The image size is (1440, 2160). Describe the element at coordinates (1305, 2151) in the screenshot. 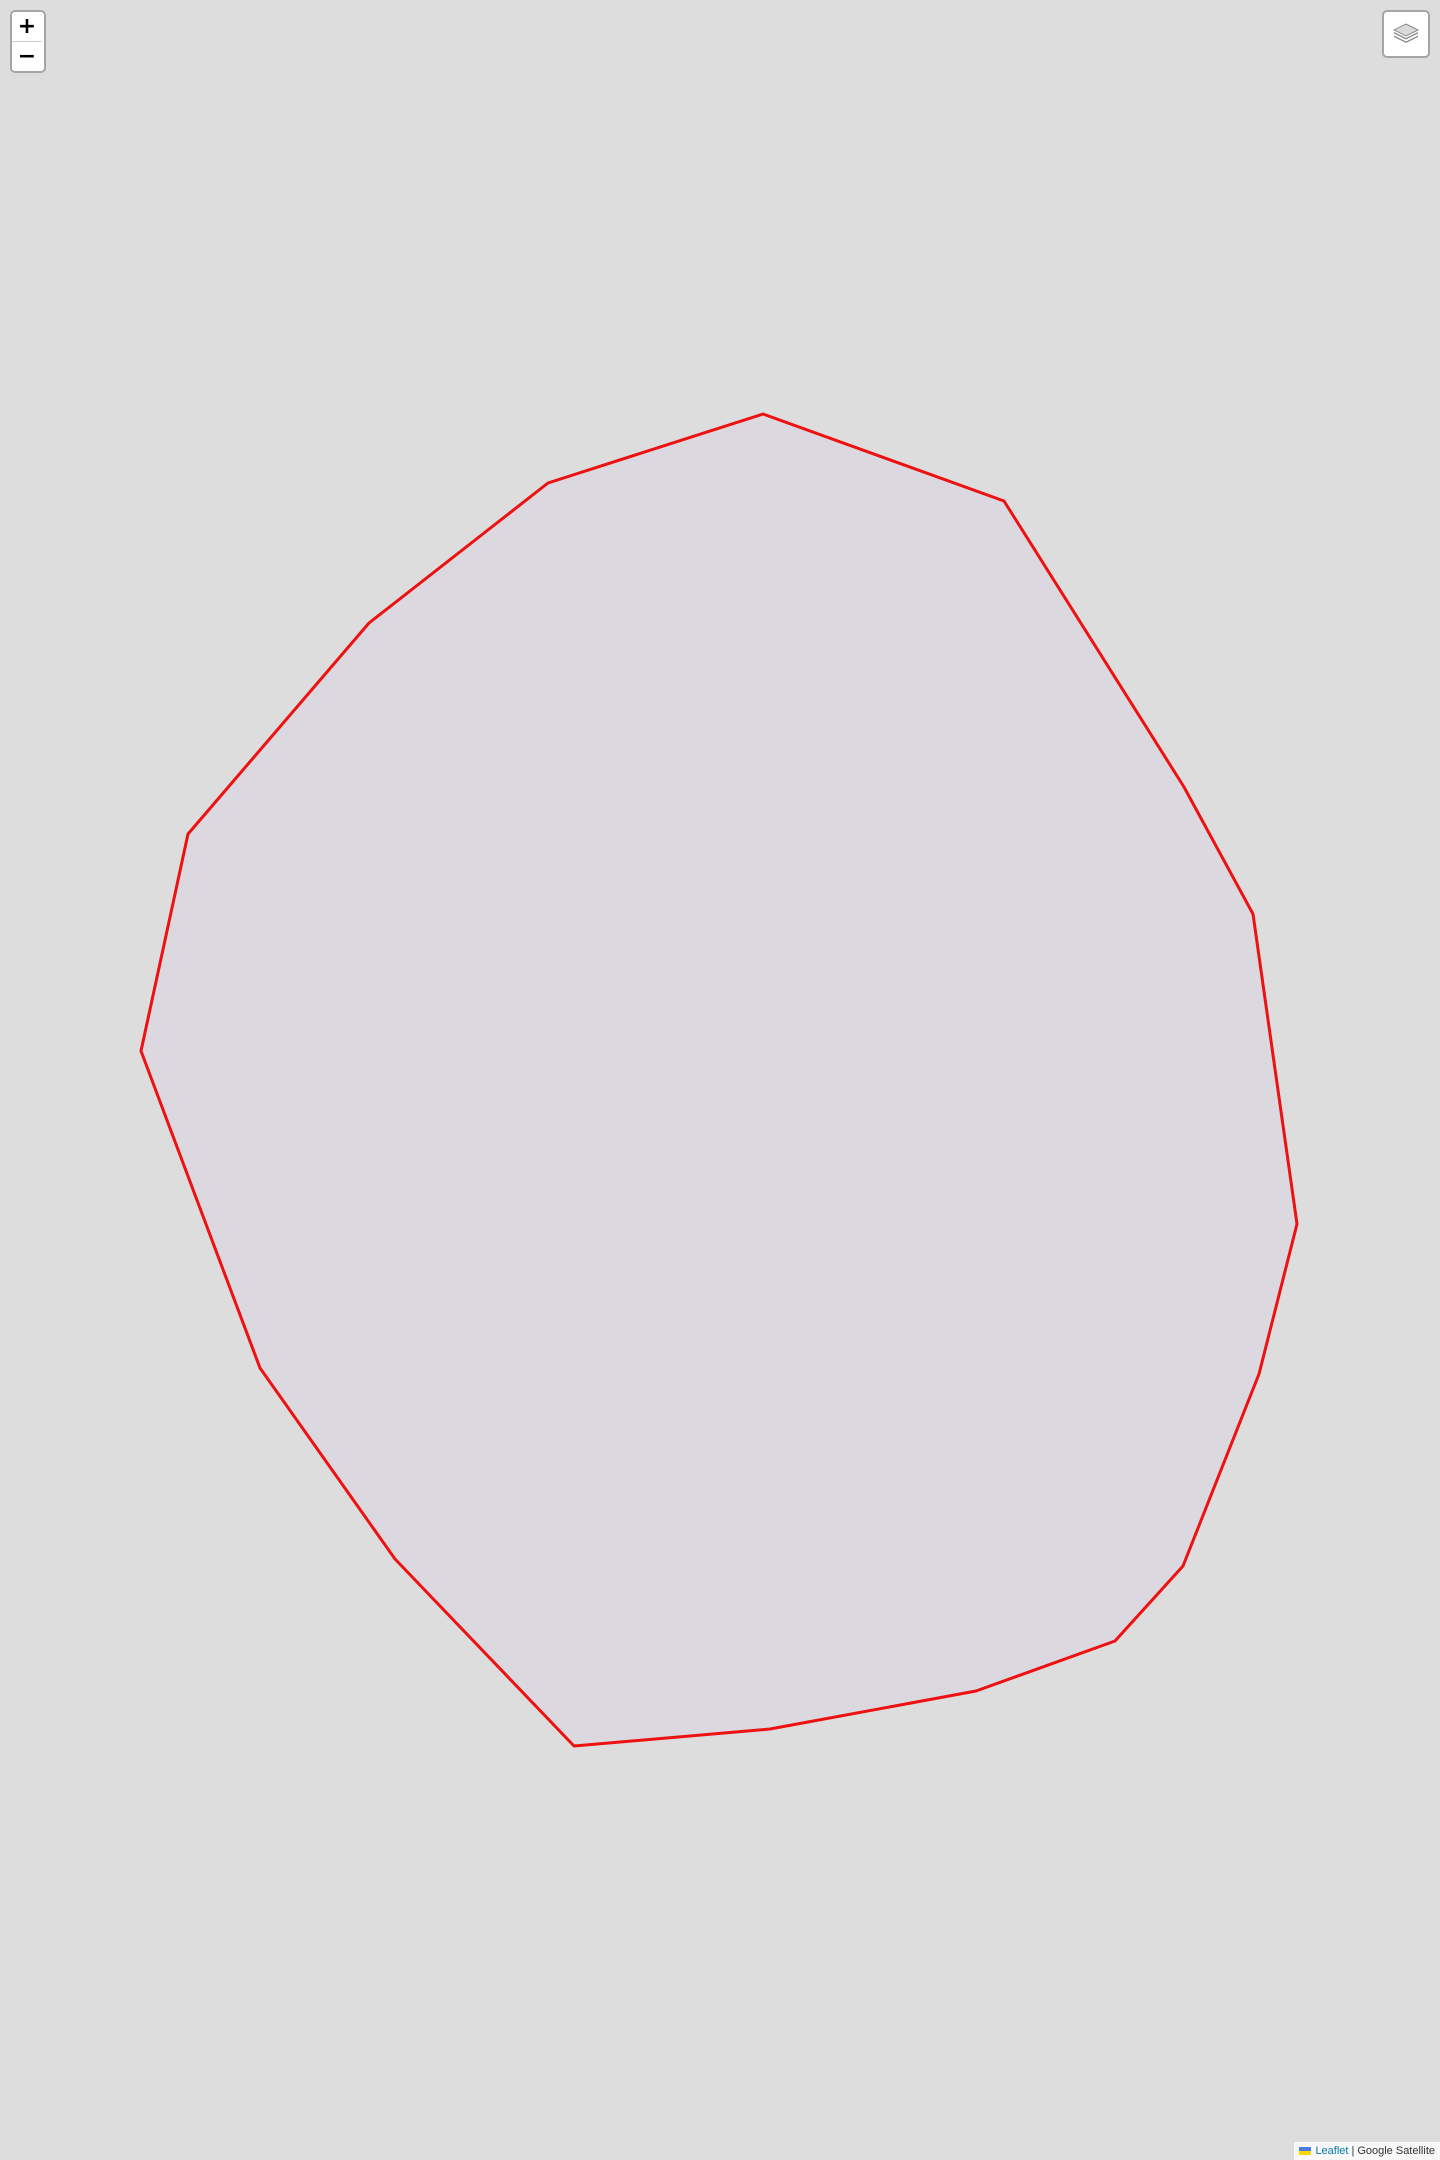

I see `ukraine-flag-icon` at that location.